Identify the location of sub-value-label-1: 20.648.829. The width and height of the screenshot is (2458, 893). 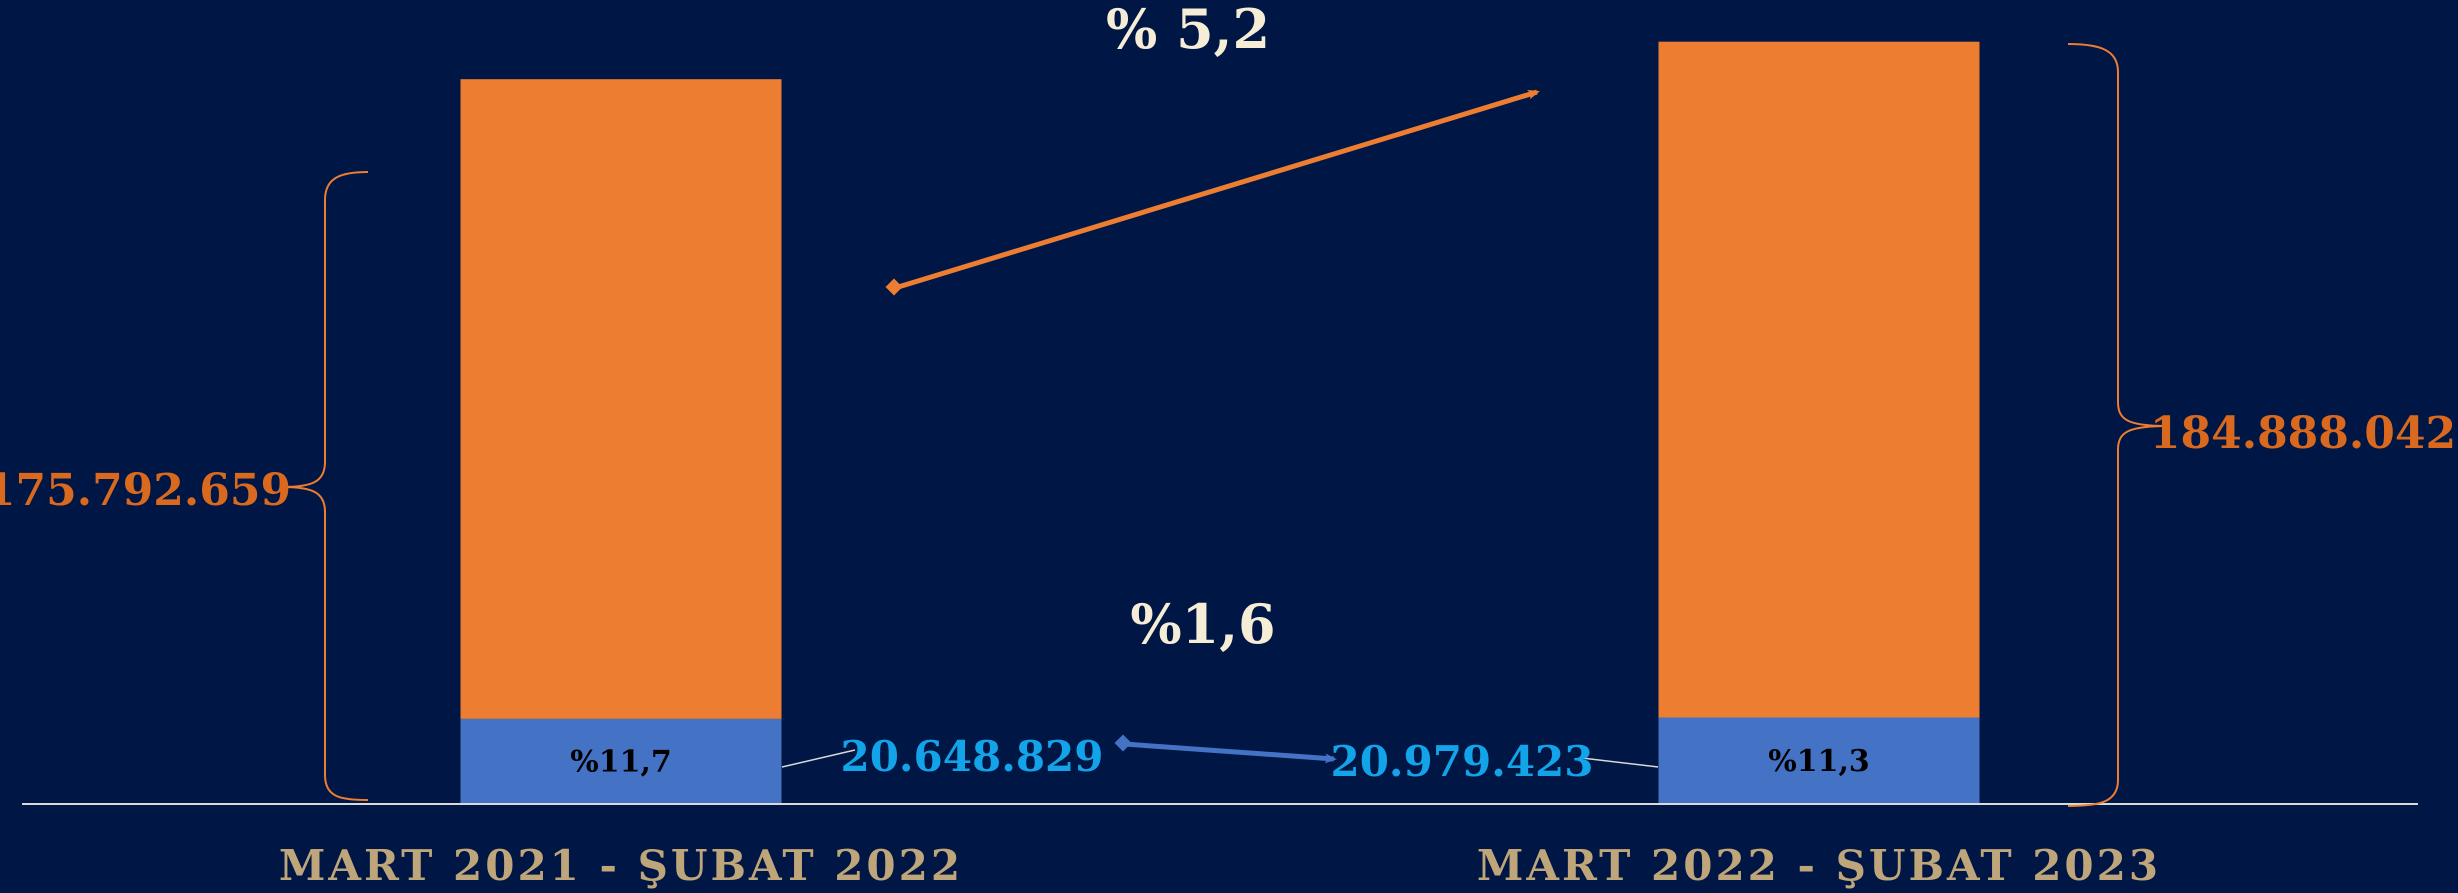
(971, 756).